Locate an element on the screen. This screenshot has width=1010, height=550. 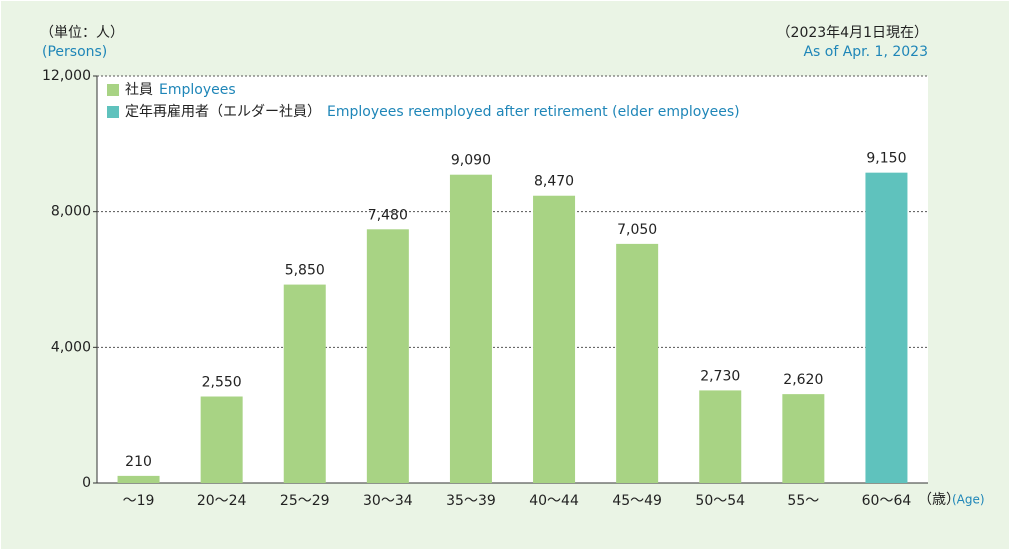
data-label: 5,850 is located at coordinates (305, 271).